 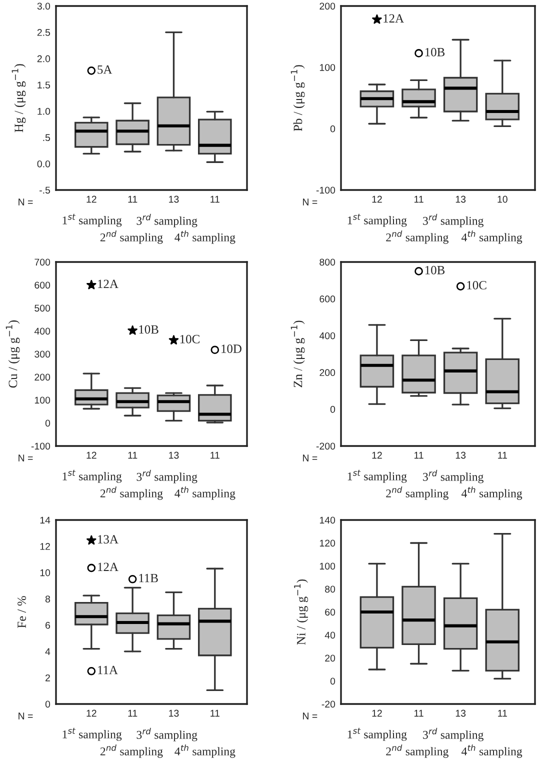 What do you see at coordinates (43, 32) in the screenshot?
I see `y-tick-label: 2.5` at bounding box center [43, 32].